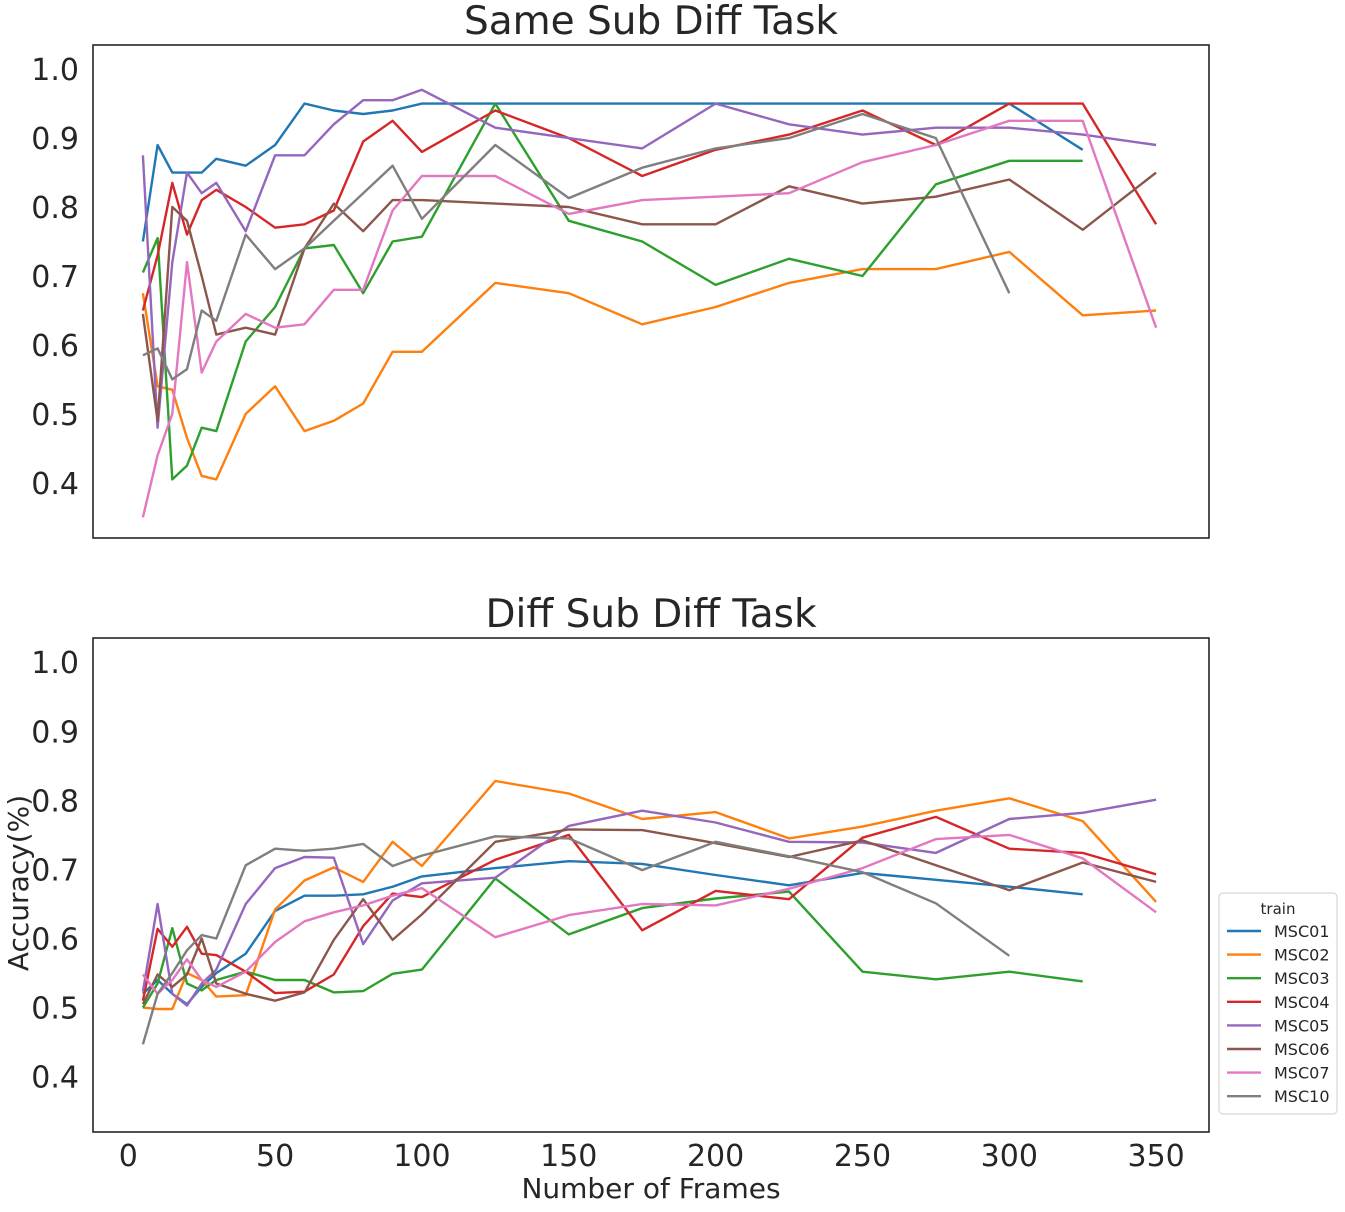  I want to click on series-line-msc07, so click(649, 914).